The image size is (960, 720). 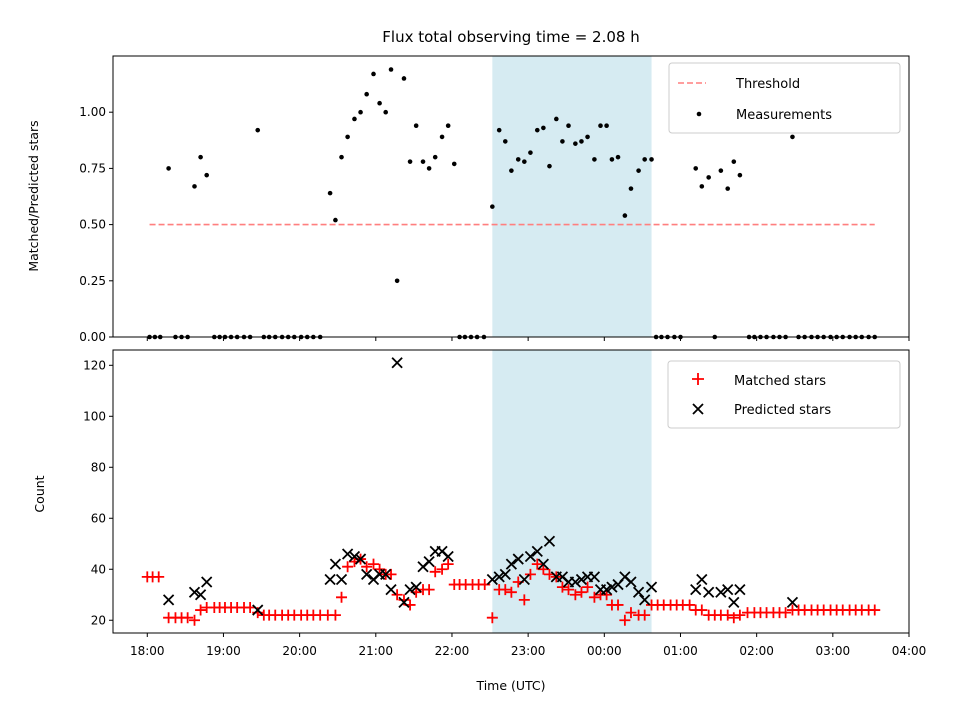 What do you see at coordinates (784, 115) in the screenshot?
I see `legend-measurements-label: Measurements` at bounding box center [784, 115].